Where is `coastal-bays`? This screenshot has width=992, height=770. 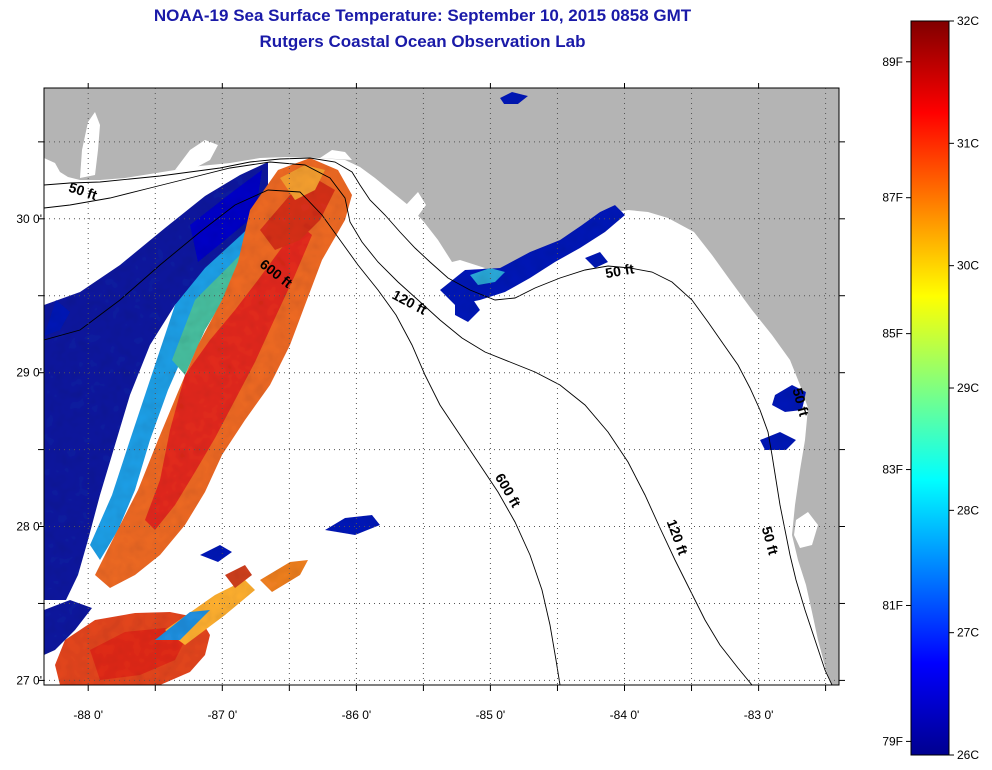 coastal-bays is located at coordinates (330, 207).